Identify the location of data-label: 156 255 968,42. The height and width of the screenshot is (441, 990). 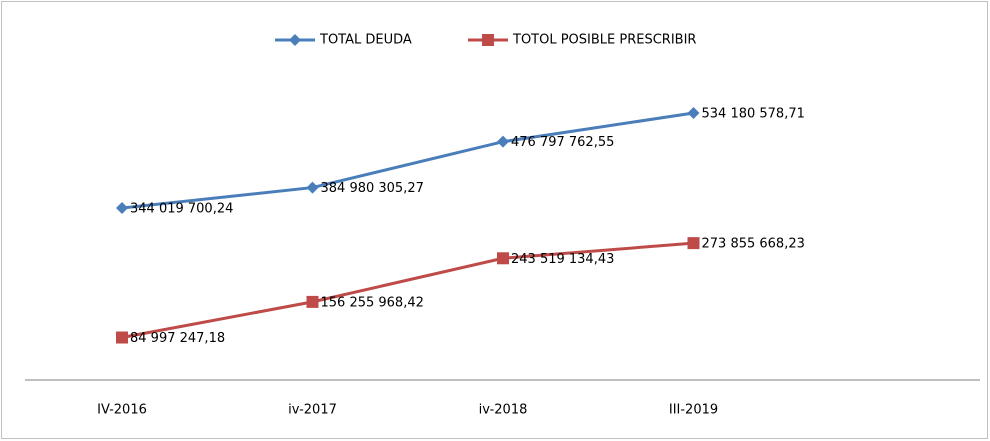
(372, 302).